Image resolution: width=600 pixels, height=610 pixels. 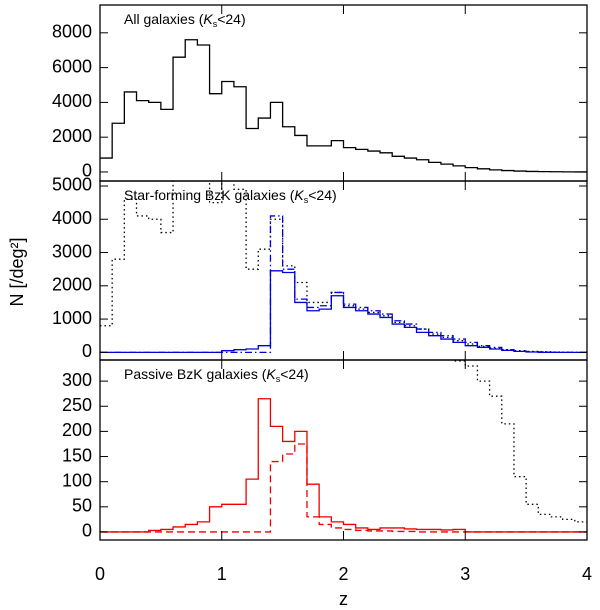 I want to click on x-tick-label: 3, so click(x=465, y=574).